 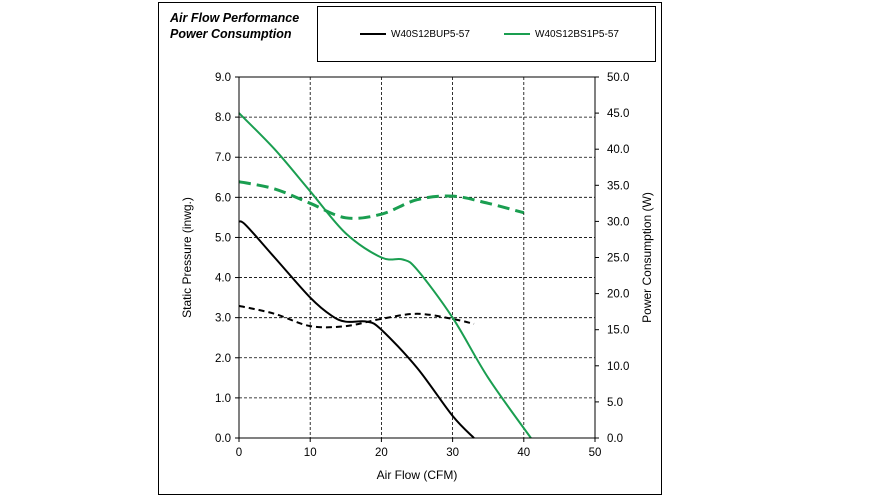 I want to click on x-tick-label: 0, so click(x=239, y=453).